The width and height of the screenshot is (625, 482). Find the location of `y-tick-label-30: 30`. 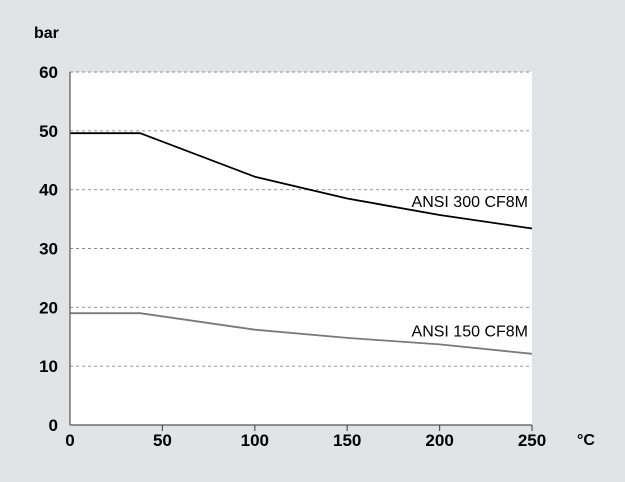

y-tick-label-30: 30 is located at coordinates (48, 249).